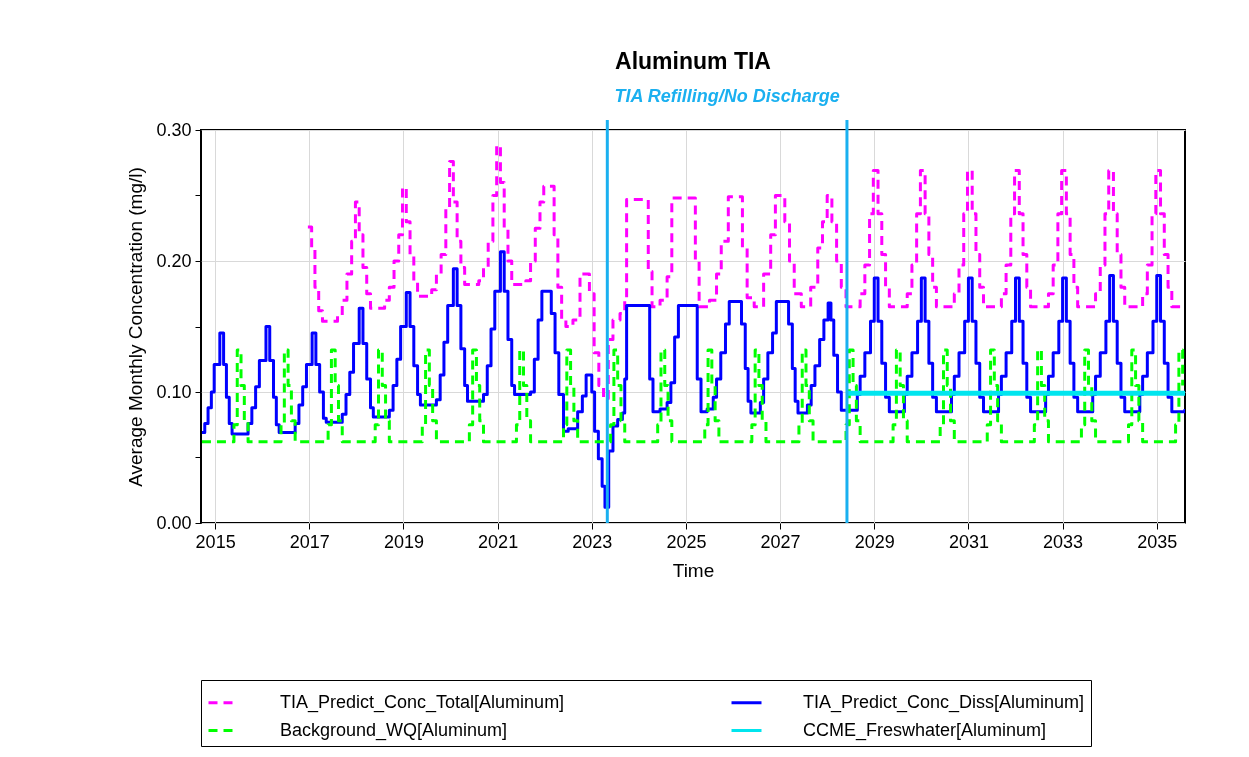 The height and width of the screenshot is (757, 1249). Describe the element at coordinates (925, 730) in the screenshot. I see `legend-label: CCME_Freswhater[Aluminum]` at that location.